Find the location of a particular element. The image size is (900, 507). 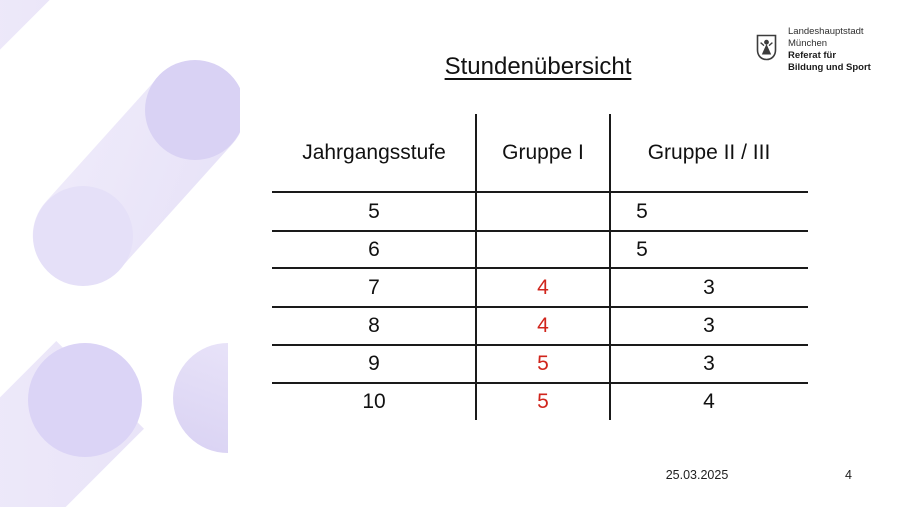

column-header-gruppe-2-3: Gruppe II / III is located at coordinates (709, 152).